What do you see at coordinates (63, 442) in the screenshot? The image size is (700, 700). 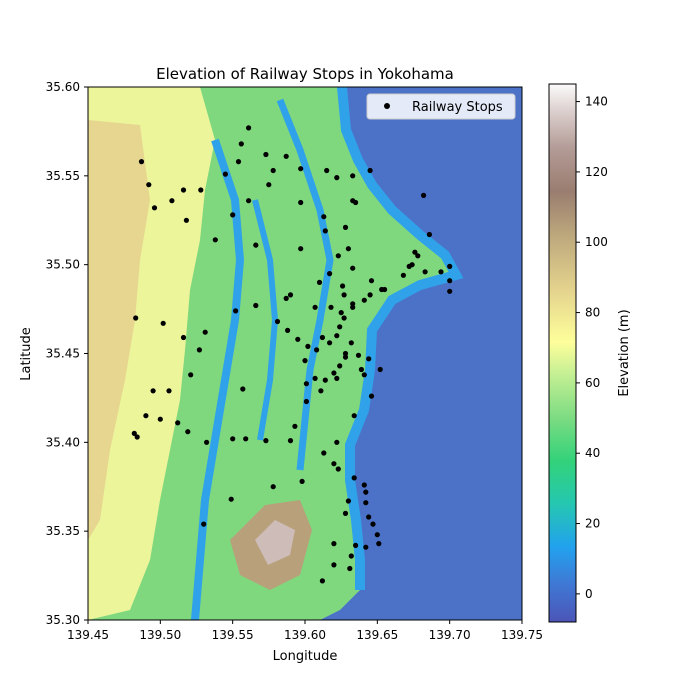 I see `y-tick-label: 35.40` at bounding box center [63, 442].